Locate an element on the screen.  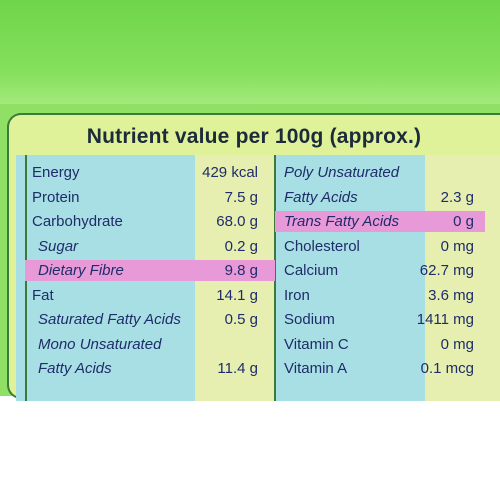
nutrient-name: Energy is located at coordinates (56, 172).